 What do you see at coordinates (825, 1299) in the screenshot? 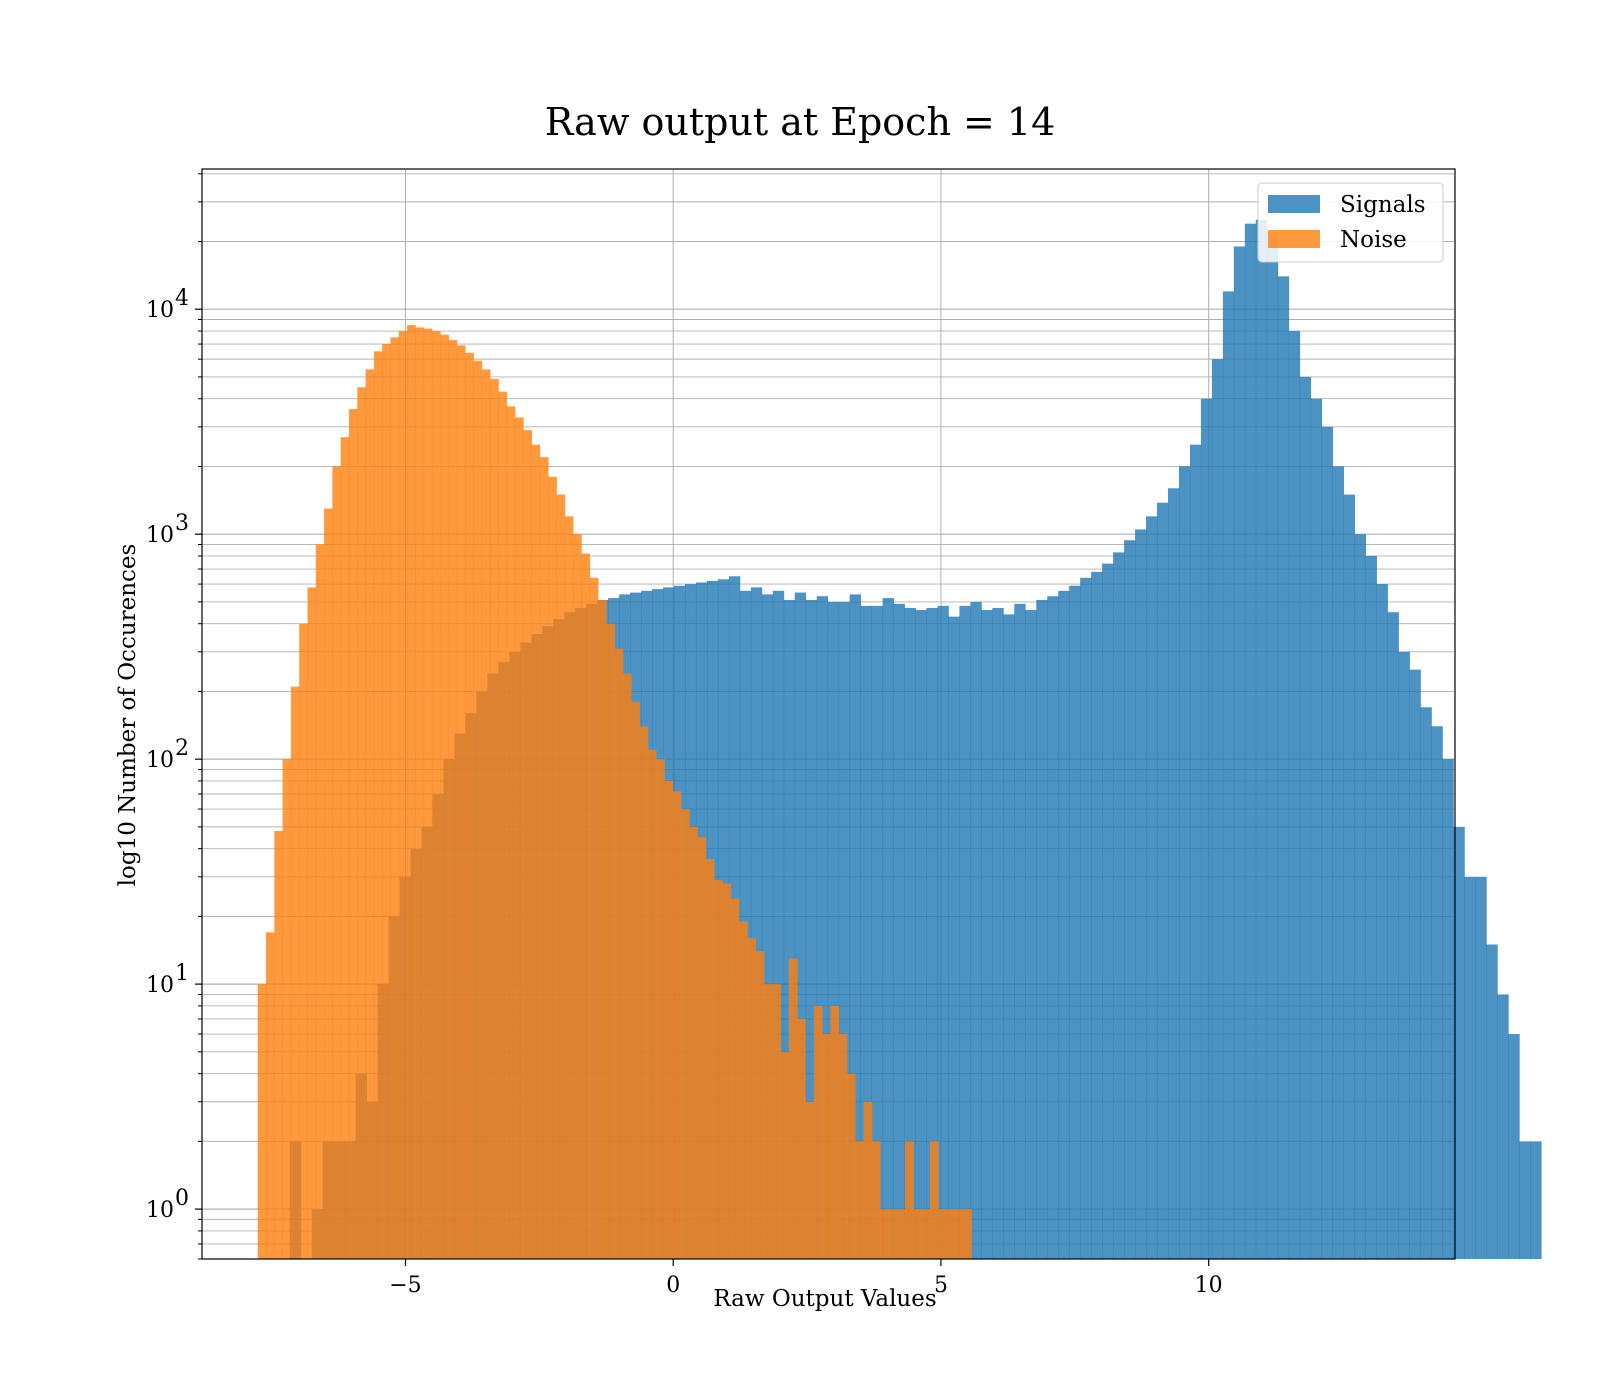
I see `x-axis-label: Raw Output Values` at bounding box center [825, 1299].